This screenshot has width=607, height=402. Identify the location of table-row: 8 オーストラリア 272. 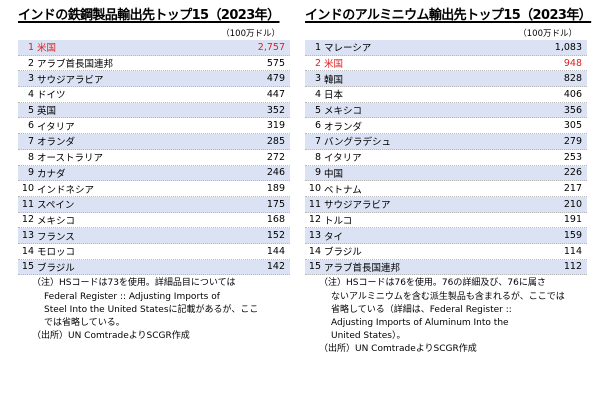
(154, 158).